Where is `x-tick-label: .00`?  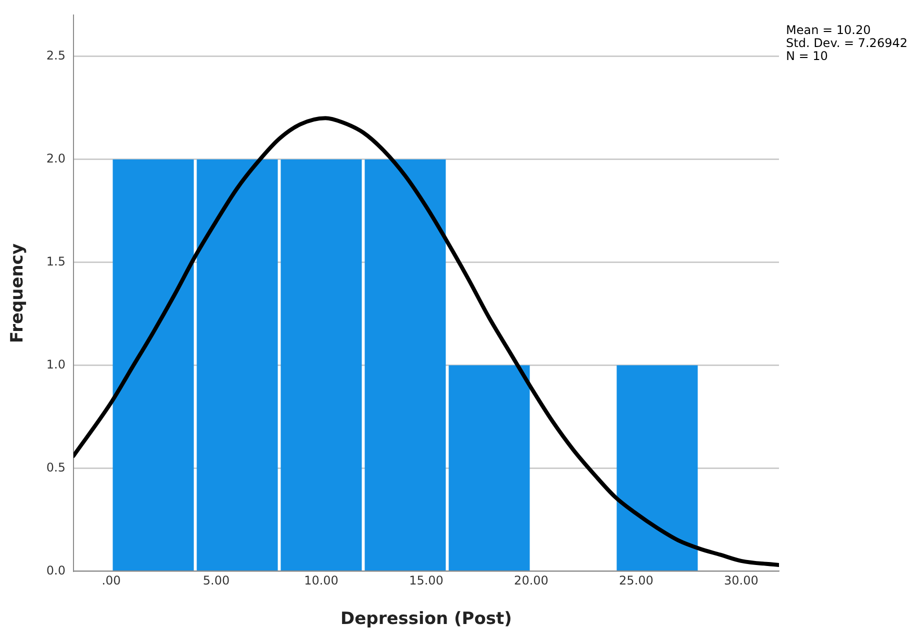
x-tick-label: .00 is located at coordinates (111, 581).